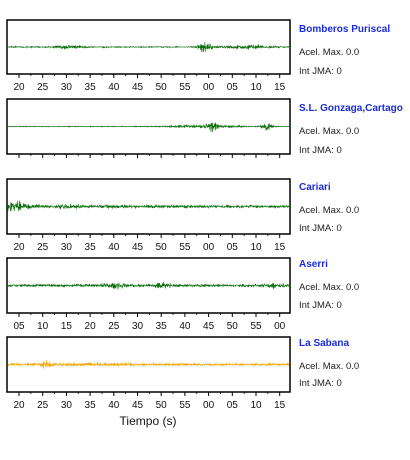  Describe the element at coordinates (320, 150) in the screenshot. I see `int-label-gonzaga: Int JMA: 0` at that location.